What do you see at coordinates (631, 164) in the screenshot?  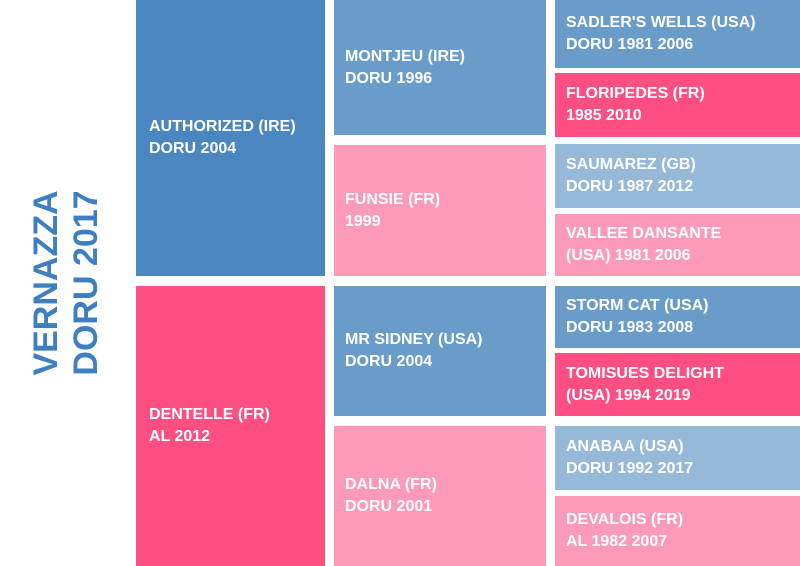 I see `gen3-name-3: SAUMAREZ (GB)` at bounding box center [631, 164].